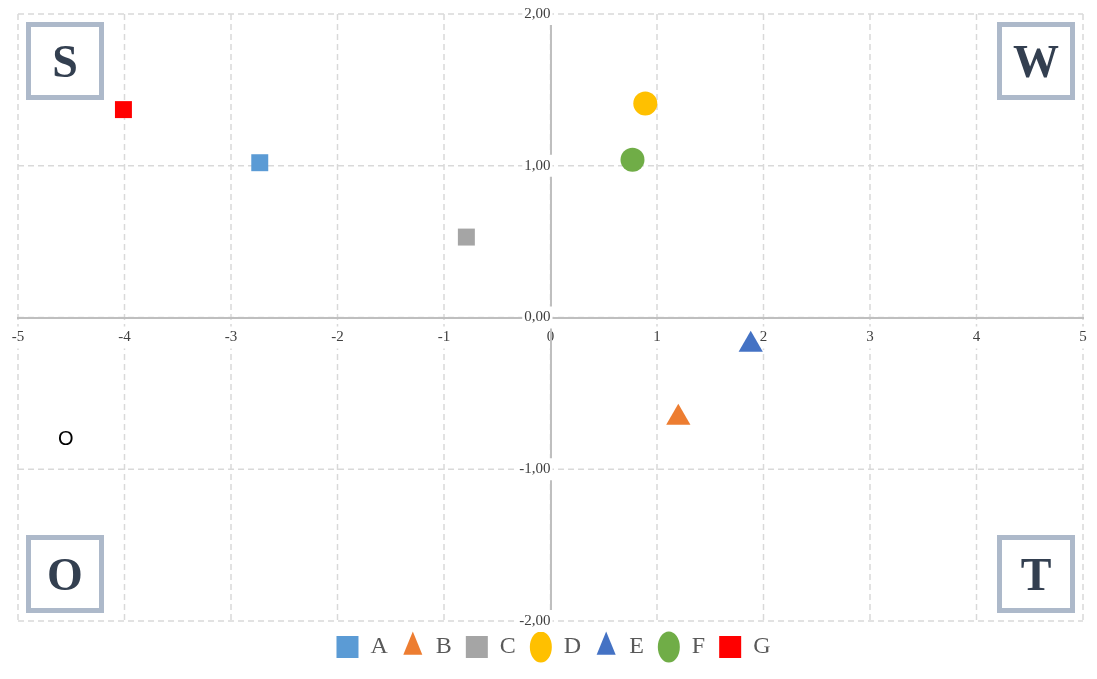 The image size is (1097, 679). What do you see at coordinates (657, 336) in the screenshot?
I see `x-tick-label: 1` at bounding box center [657, 336].